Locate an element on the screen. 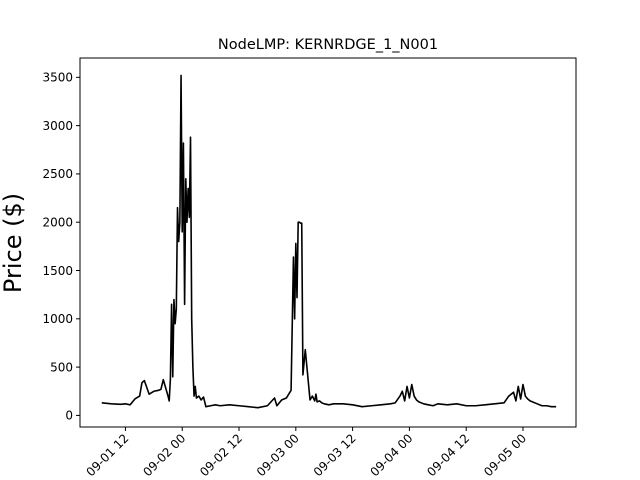  y-tick-label: 1000 is located at coordinates (57, 319).